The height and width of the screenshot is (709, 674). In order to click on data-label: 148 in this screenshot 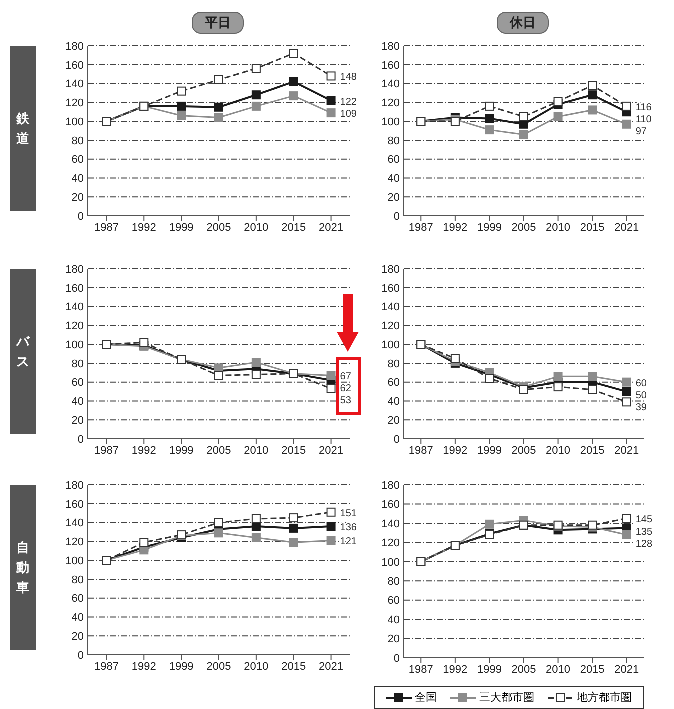, I will do `click(349, 78)`.